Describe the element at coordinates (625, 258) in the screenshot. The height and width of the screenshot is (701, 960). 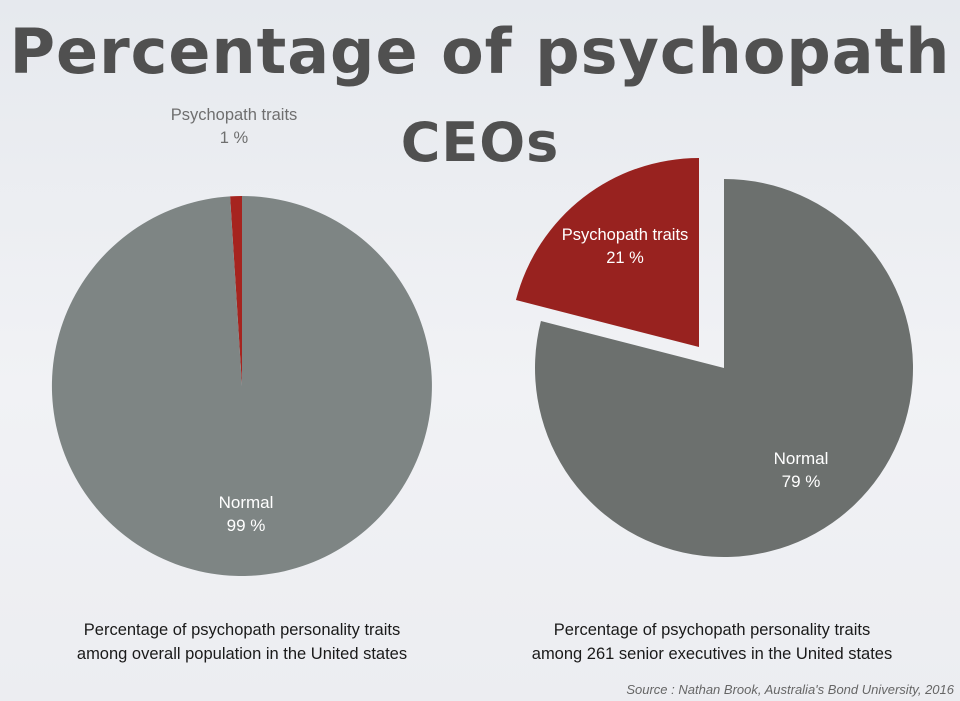
I see `pie-value-label-psychopath-traits: 21 %` at that location.